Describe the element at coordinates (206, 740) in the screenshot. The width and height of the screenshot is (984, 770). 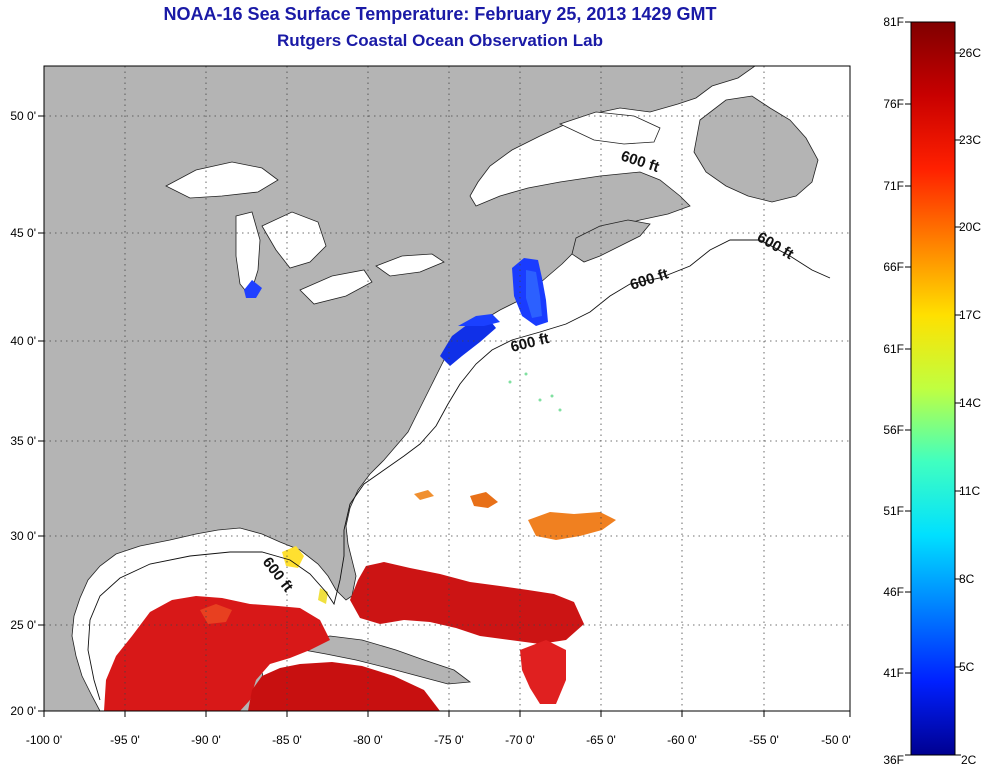
I see `lon-tick-label: -90 0'` at that location.